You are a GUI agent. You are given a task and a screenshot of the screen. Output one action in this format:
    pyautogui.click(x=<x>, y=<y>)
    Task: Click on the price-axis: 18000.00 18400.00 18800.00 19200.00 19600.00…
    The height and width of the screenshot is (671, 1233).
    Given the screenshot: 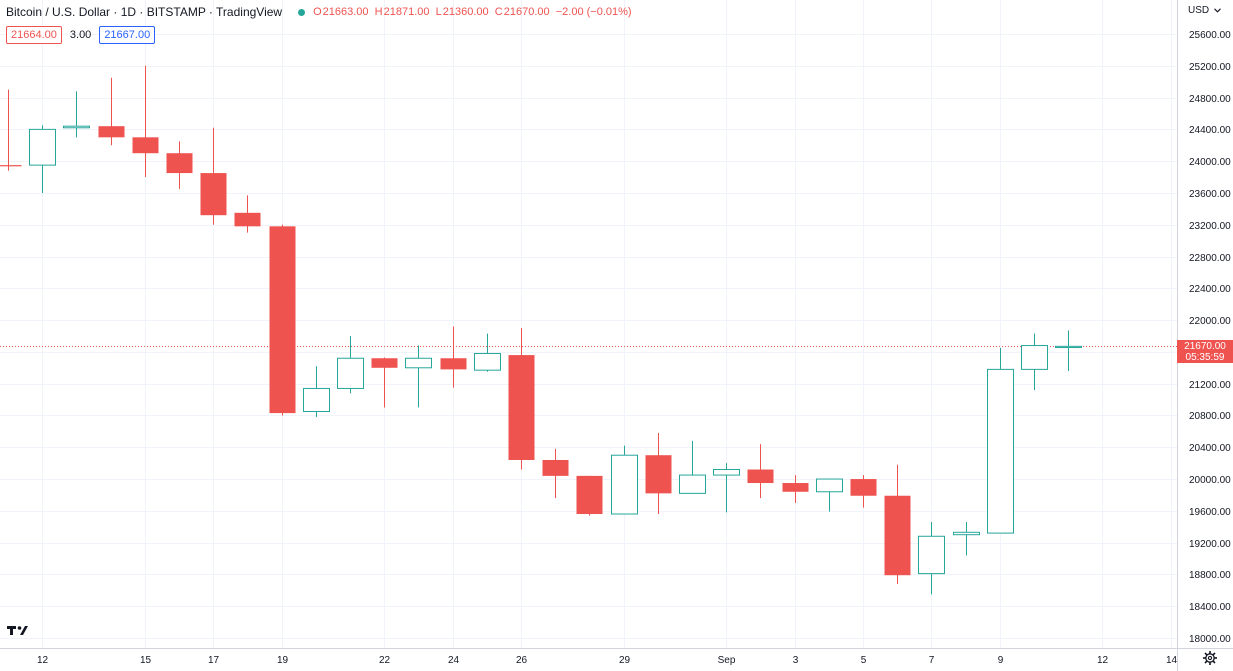 What is the action you would take?
    pyautogui.click(x=1204, y=335)
    